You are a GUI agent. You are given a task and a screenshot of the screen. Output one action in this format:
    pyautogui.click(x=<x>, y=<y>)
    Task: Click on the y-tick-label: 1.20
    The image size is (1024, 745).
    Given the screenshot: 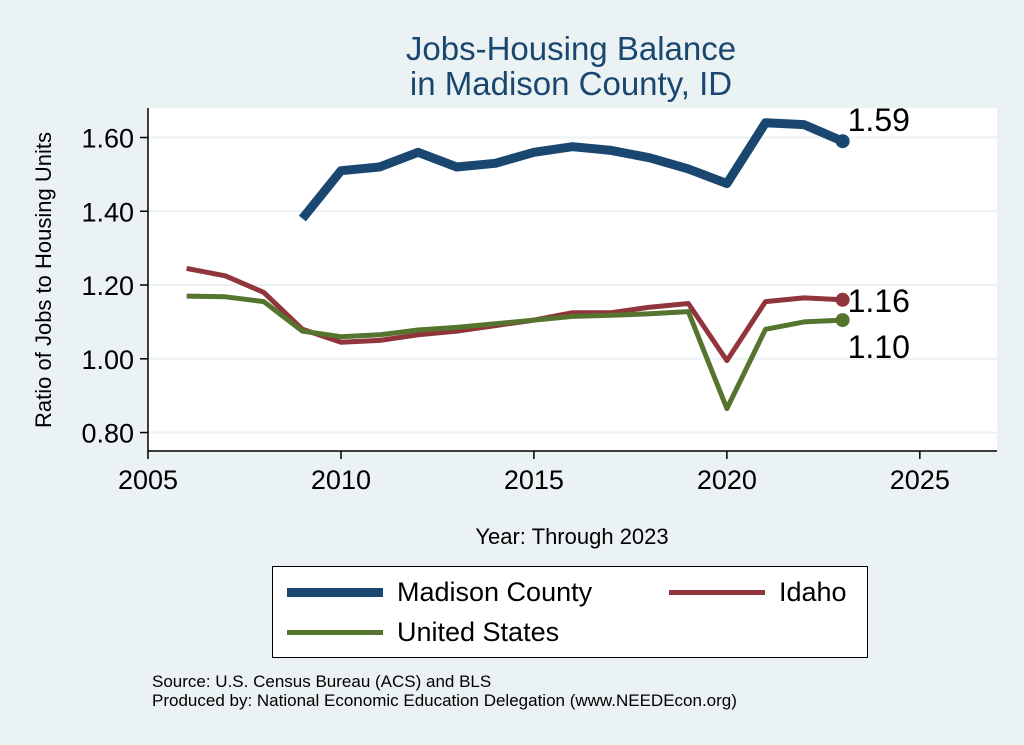 What is the action you would take?
    pyautogui.click(x=107, y=286)
    